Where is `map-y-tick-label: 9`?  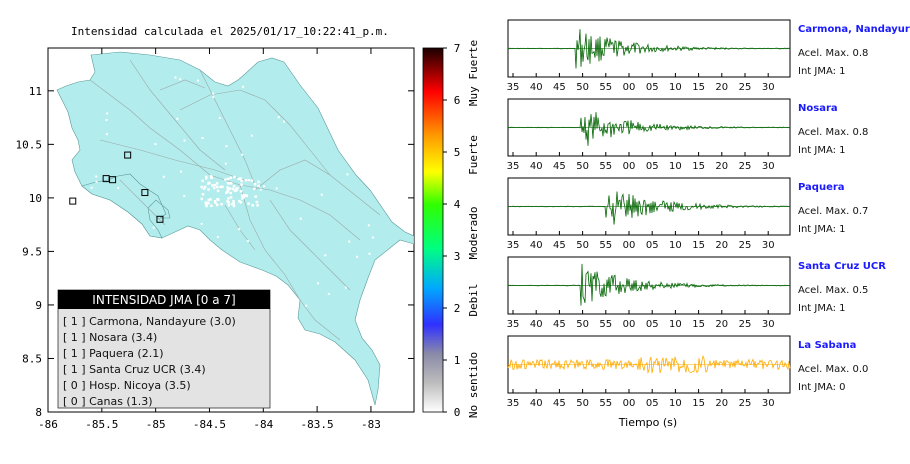
map-y-tick-label: 9 is located at coordinates (38, 305).